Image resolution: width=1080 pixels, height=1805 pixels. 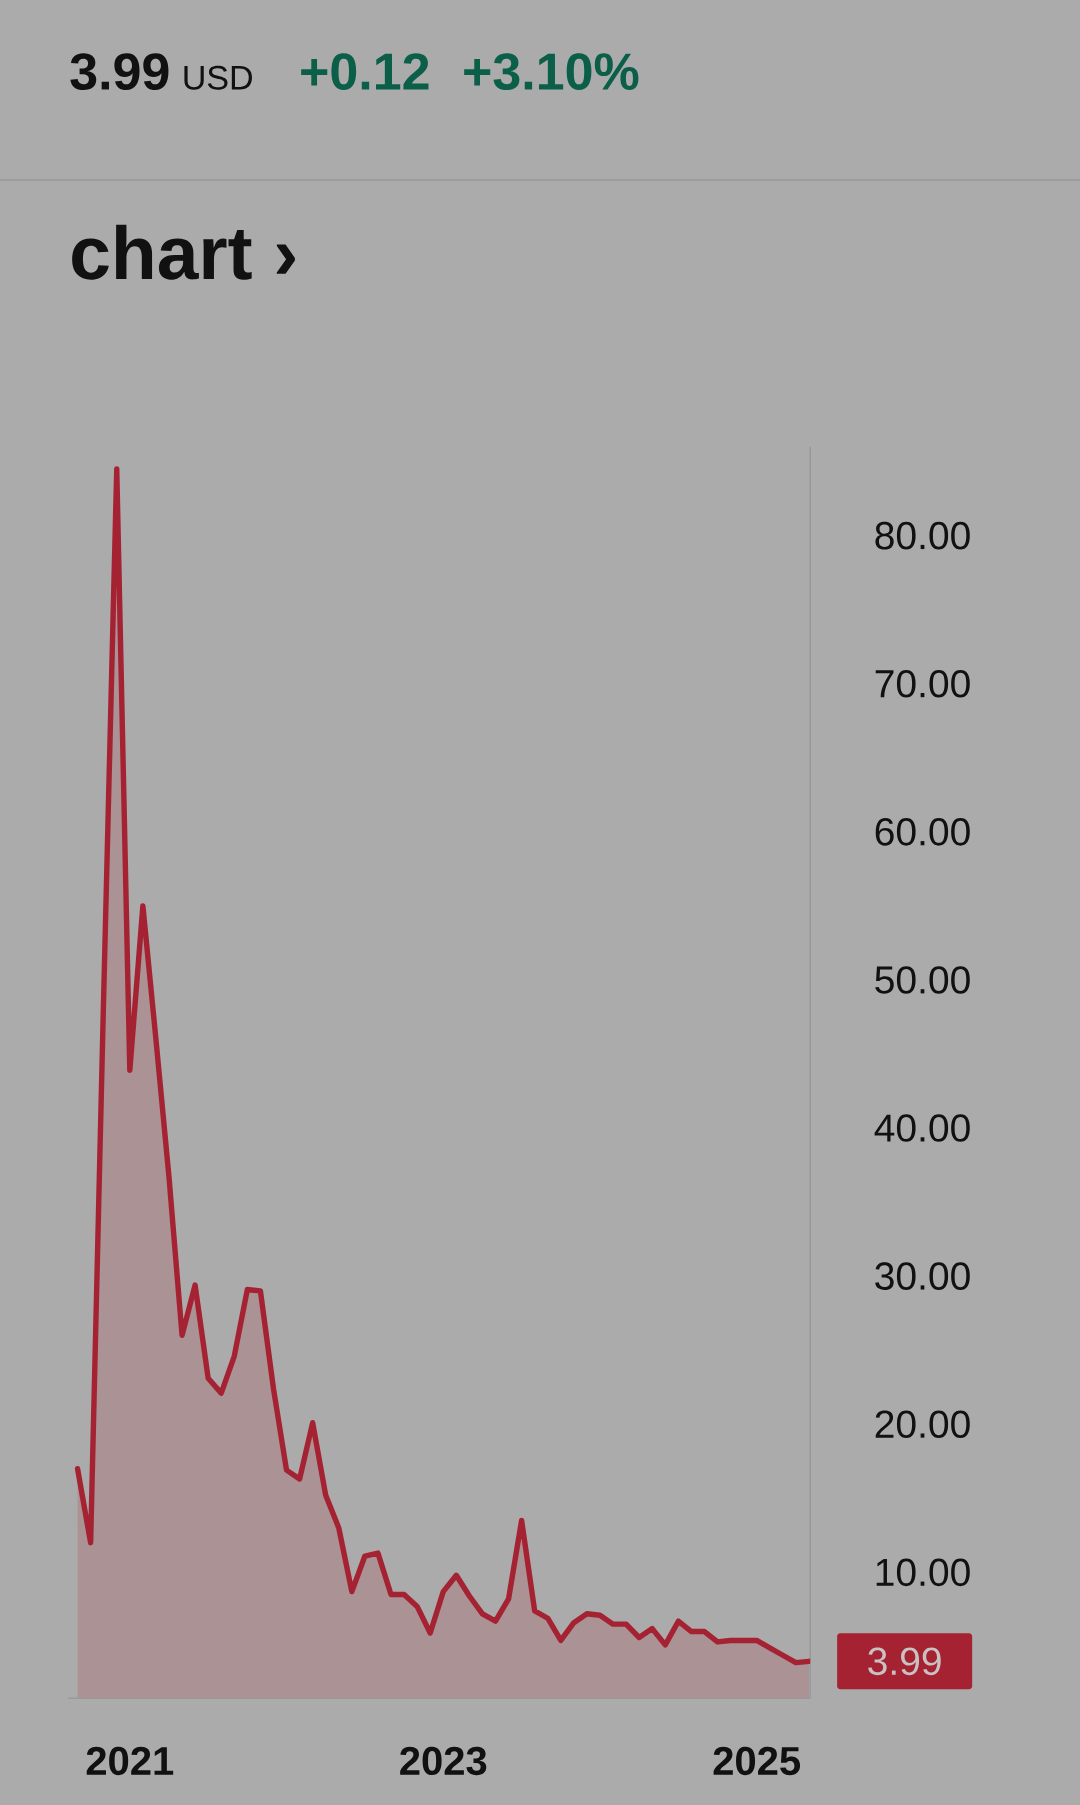 What do you see at coordinates (922, 832) in the screenshot?
I see `y-tick-label: 60.00` at bounding box center [922, 832].